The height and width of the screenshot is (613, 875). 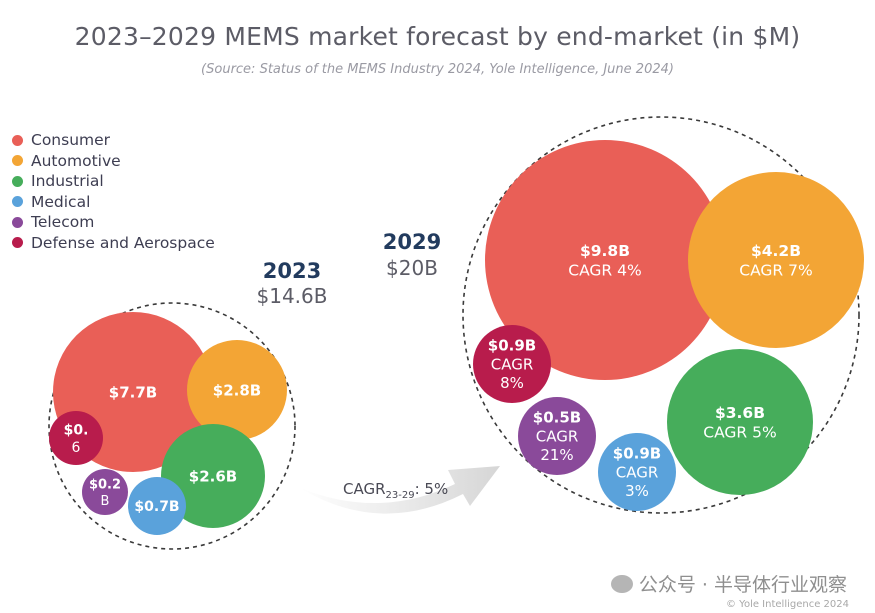 I want to click on legend-swatch-defense, so click(x=17, y=243).